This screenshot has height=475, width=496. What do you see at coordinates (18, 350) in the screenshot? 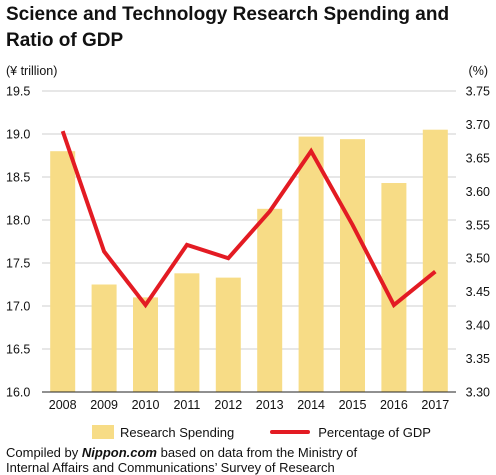
I see `left-tick-label: 16.5` at bounding box center [18, 350].